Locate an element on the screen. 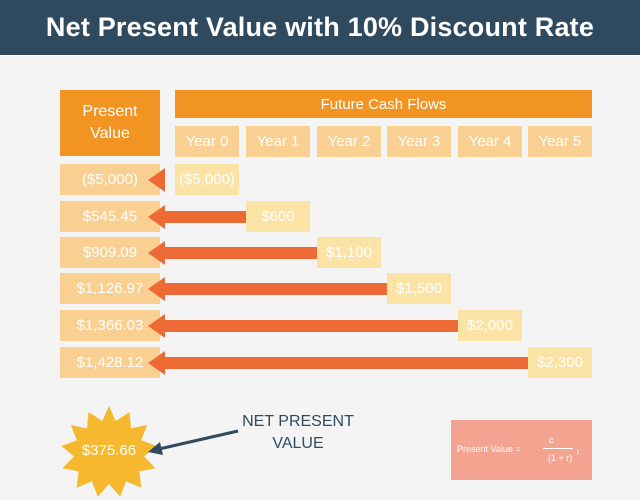 This screenshot has height=500, width=640. present-value-cell-0: ($5,000) is located at coordinates (110, 179).